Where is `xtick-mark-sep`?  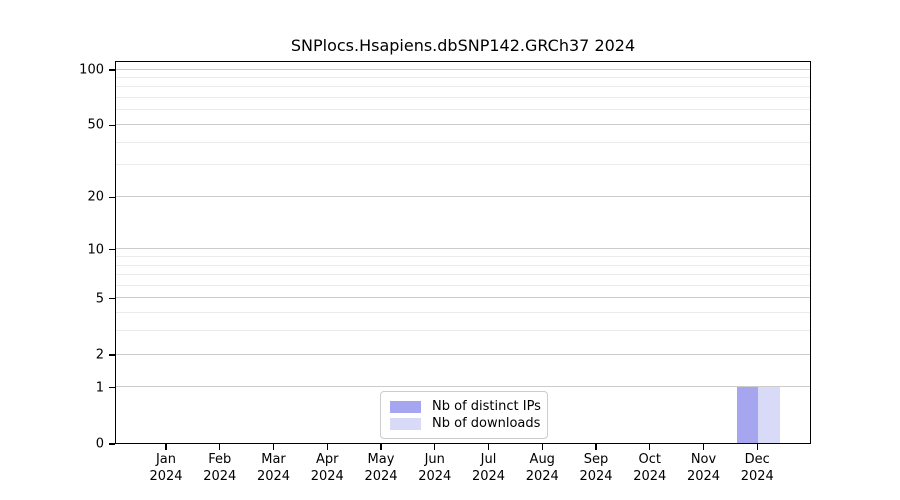
xtick-mark-sep is located at coordinates (596, 447).